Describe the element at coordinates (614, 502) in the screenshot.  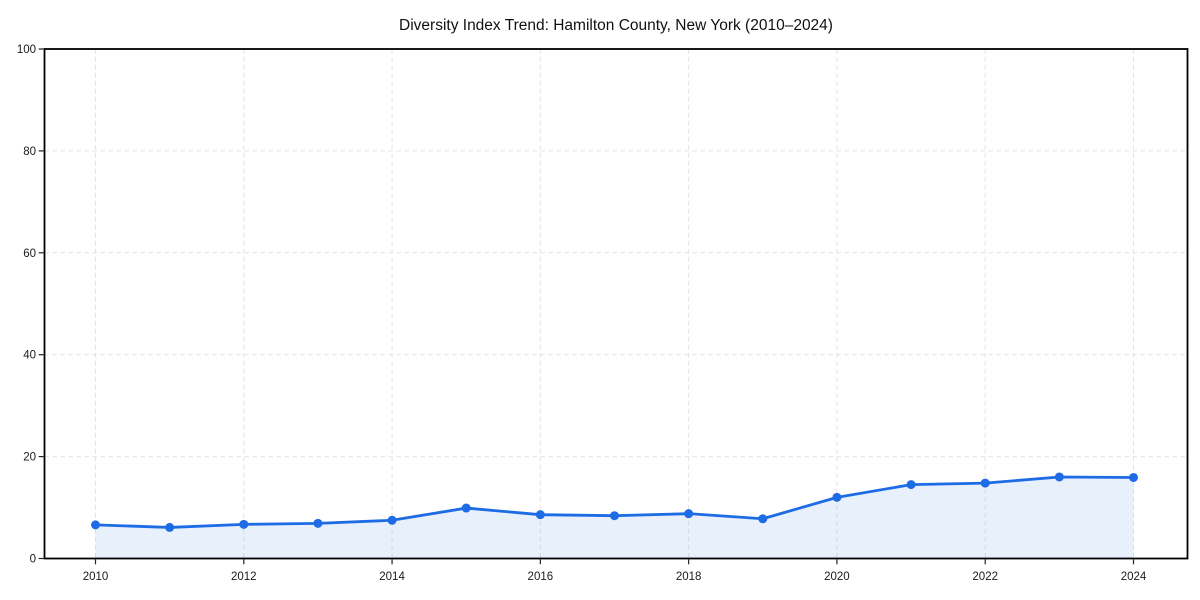
I see `data-points` at that location.